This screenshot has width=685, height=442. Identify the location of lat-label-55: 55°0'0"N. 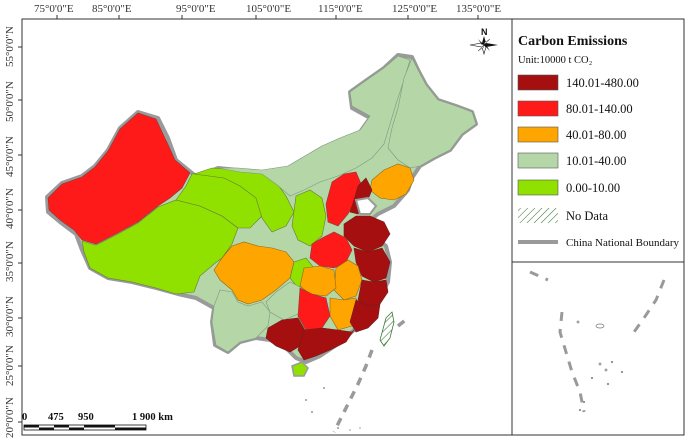
(10, 46).